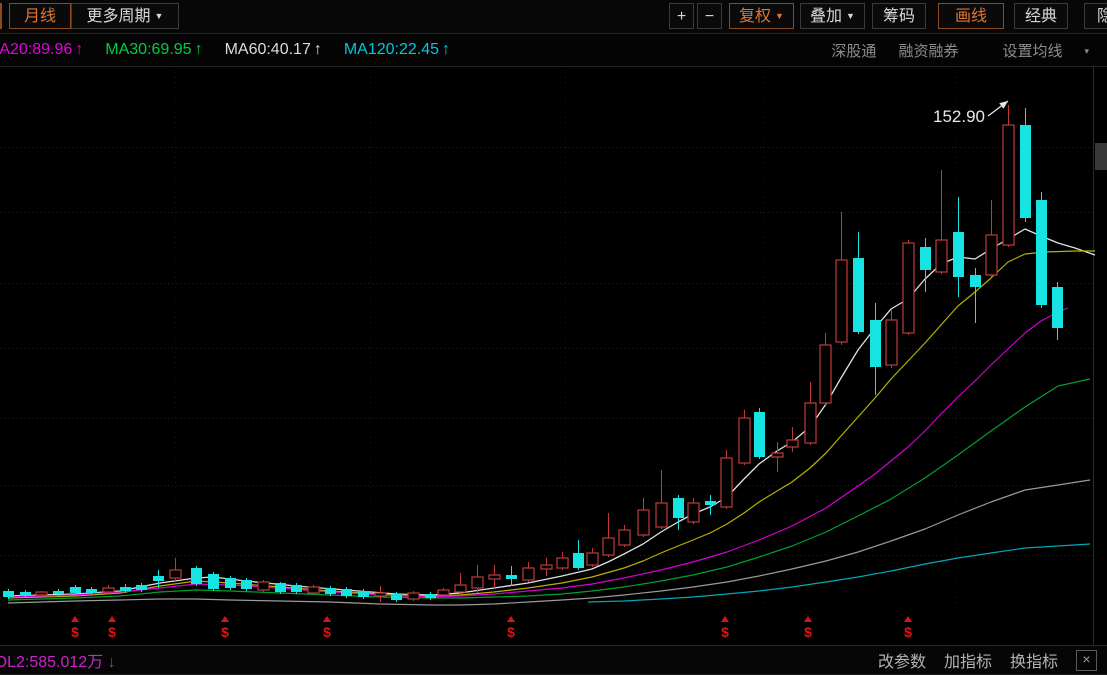 This screenshot has height=675, width=1107. Describe the element at coordinates (971, 16) in the screenshot. I see `draw-line-button: 画线` at that location.